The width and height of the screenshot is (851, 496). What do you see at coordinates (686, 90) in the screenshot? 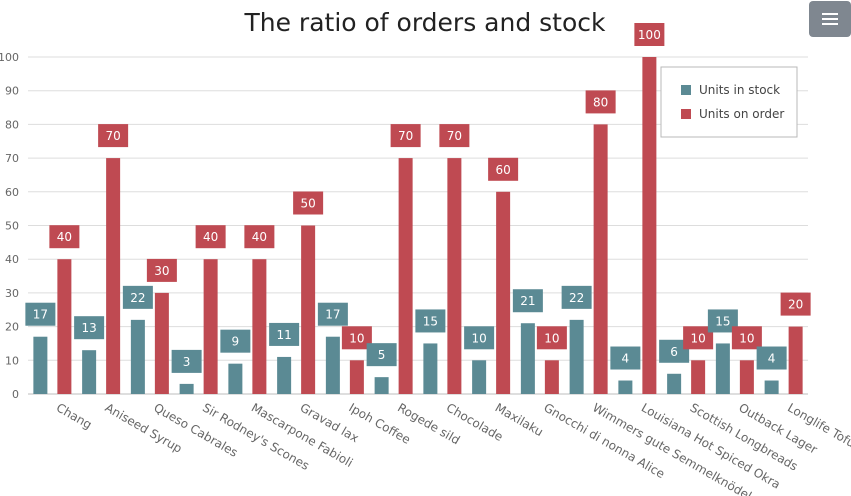
I see `legend-swatch-units-in-stock` at bounding box center [686, 90].